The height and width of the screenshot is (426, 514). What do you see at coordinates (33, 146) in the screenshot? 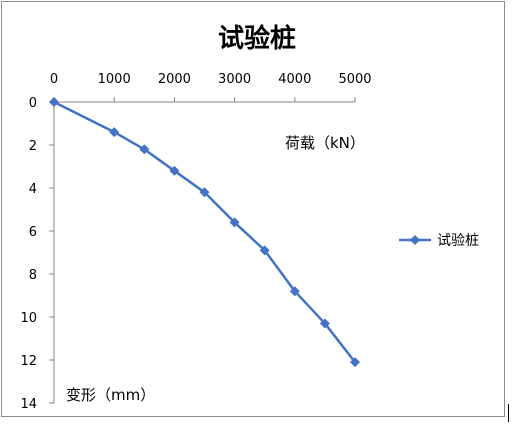
I see `y-tick-label: 2` at bounding box center [33, 146].